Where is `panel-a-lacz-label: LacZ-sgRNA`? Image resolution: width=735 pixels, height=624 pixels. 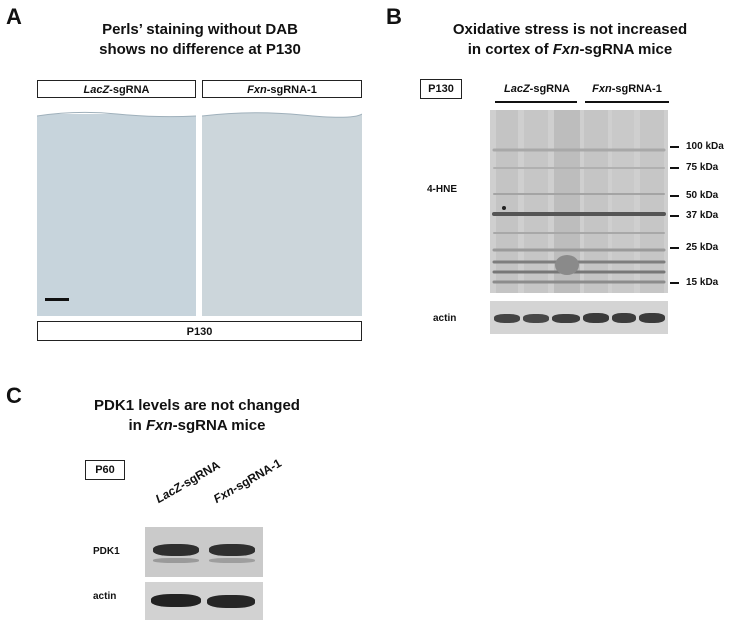
panel-a-lacz-label: LacZ-sgRNA is located at coordinates (116, 89).